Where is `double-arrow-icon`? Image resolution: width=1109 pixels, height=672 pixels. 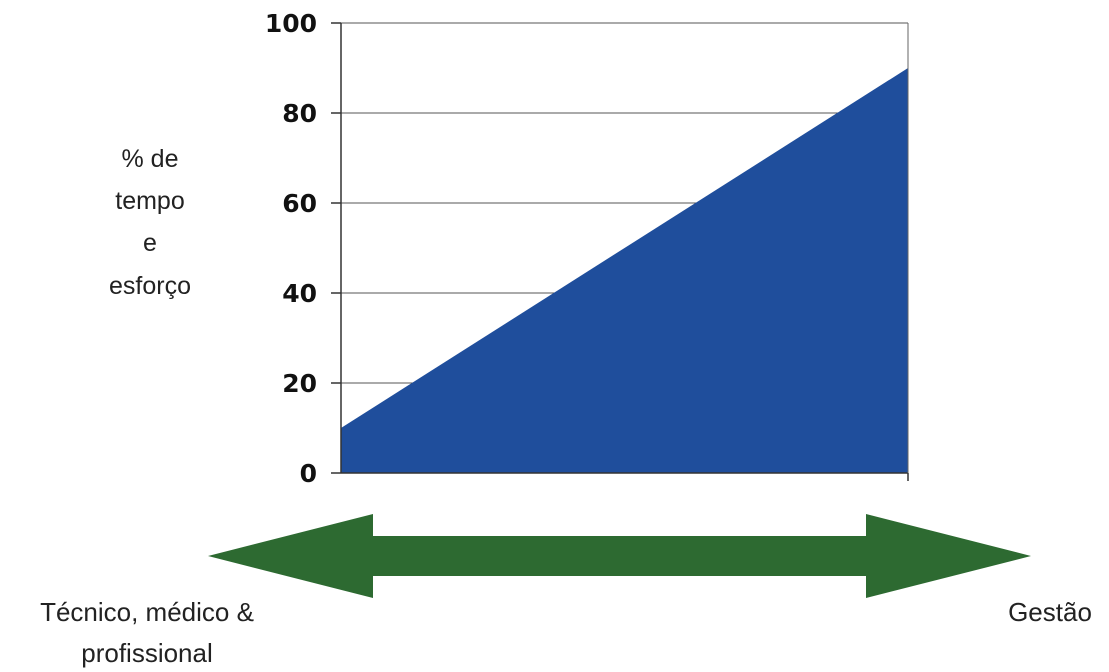 double-arrow-icon is located at coordinates (619, 556).